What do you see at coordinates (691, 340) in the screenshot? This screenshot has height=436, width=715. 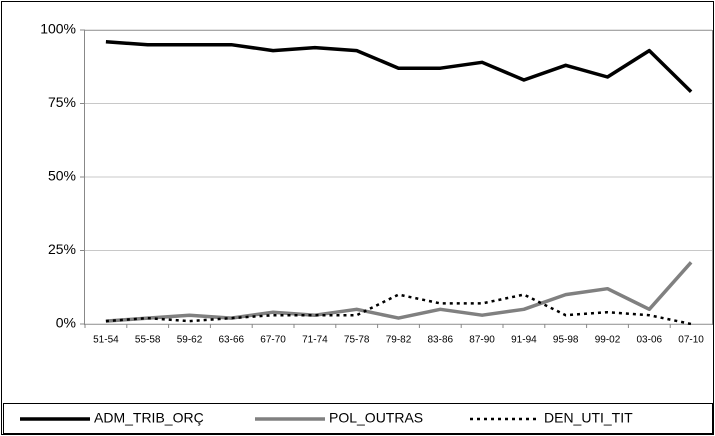 I see `x-tick-label: 07-10` at bounding box center [691, 340].